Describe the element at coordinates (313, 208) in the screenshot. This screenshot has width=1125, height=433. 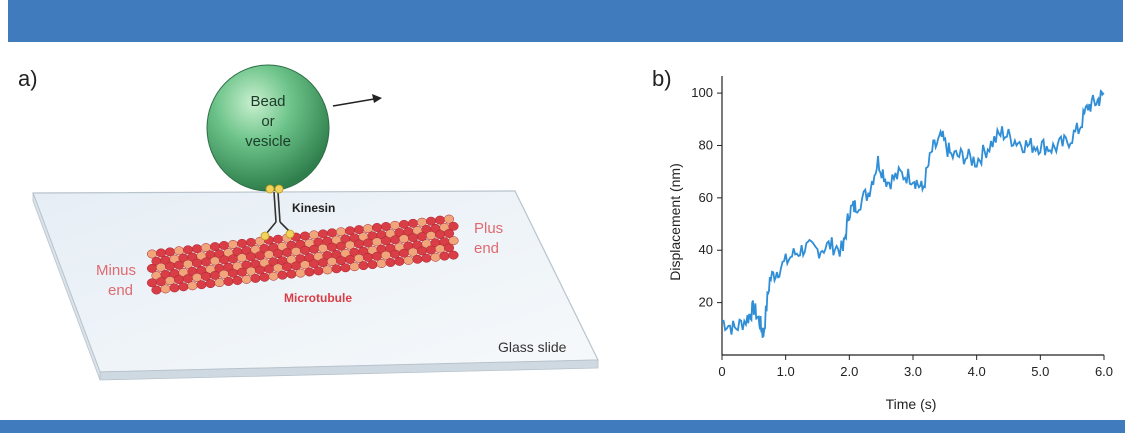
I see `kinesin-label: Kinesin` at that location.